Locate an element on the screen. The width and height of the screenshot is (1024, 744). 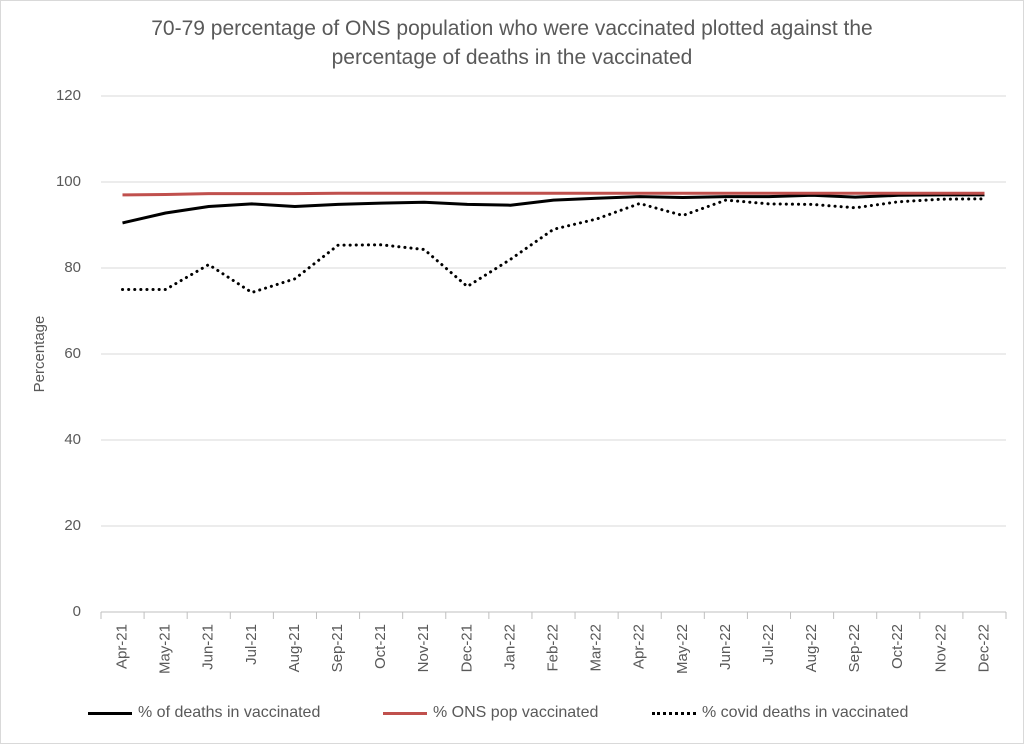
legend-item-2: % covid deaths in vaccinated is located at coordinates (780, 713).